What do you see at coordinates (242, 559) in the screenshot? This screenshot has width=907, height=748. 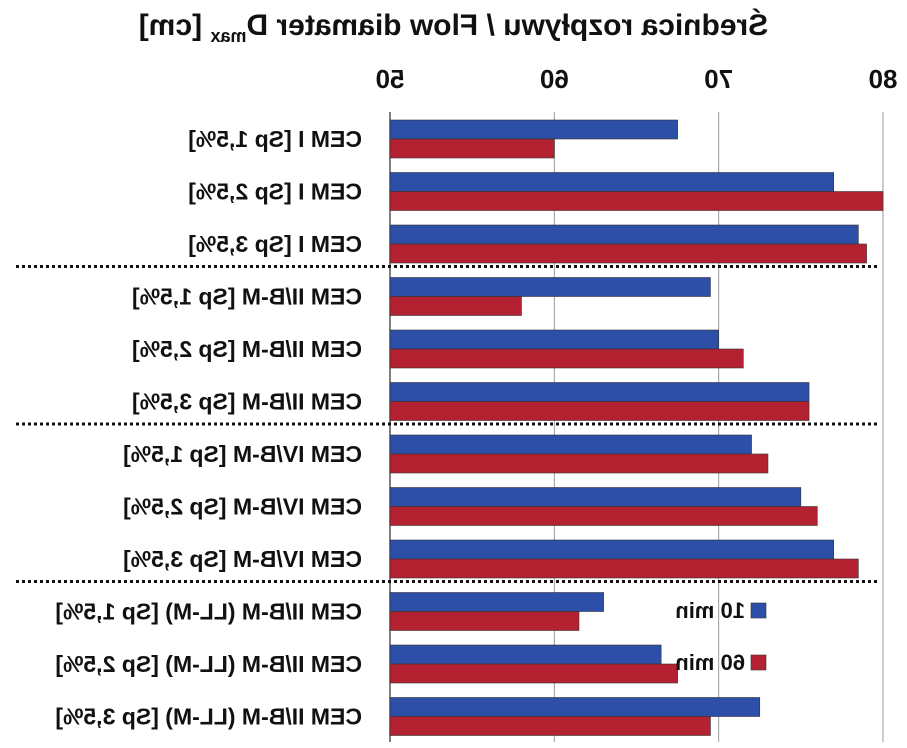 I see `category-label: CEM IV/B-M [Sp 3,5%]` at bounding box center [242, 559].